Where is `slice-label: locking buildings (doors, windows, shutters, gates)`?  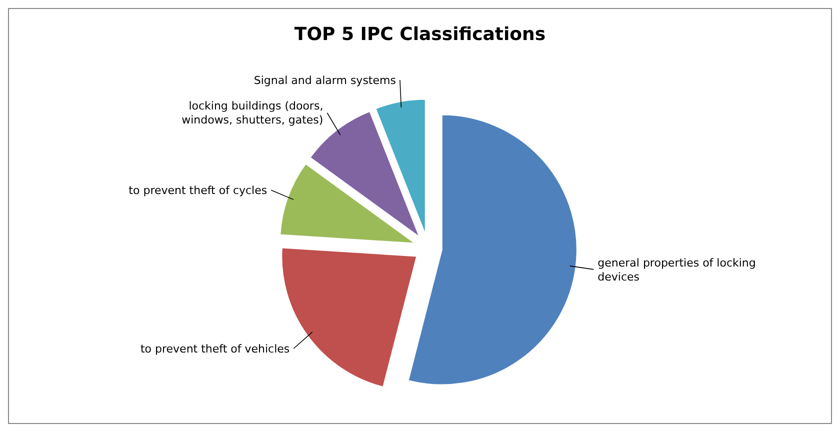 slice-label: locking buildings (doors, windows, shutters, gates) is located at coordinates (253, 113).